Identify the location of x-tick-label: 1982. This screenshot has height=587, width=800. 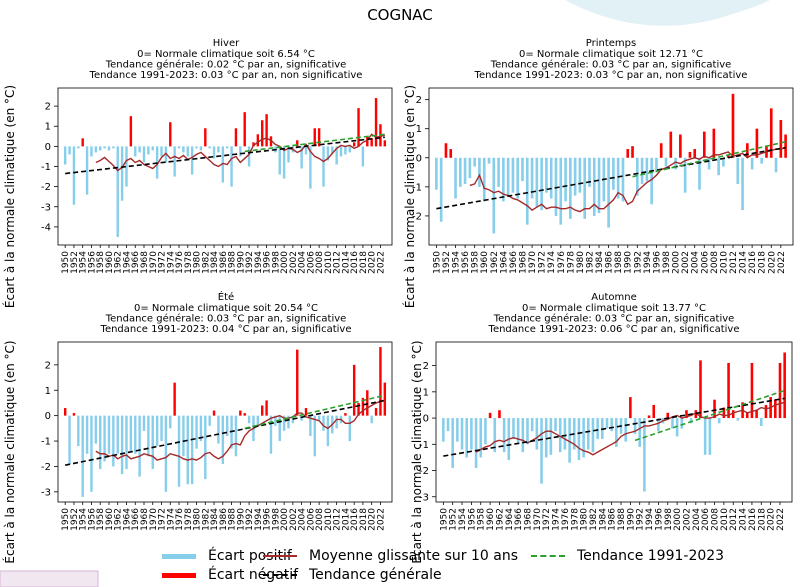
(590, 262).